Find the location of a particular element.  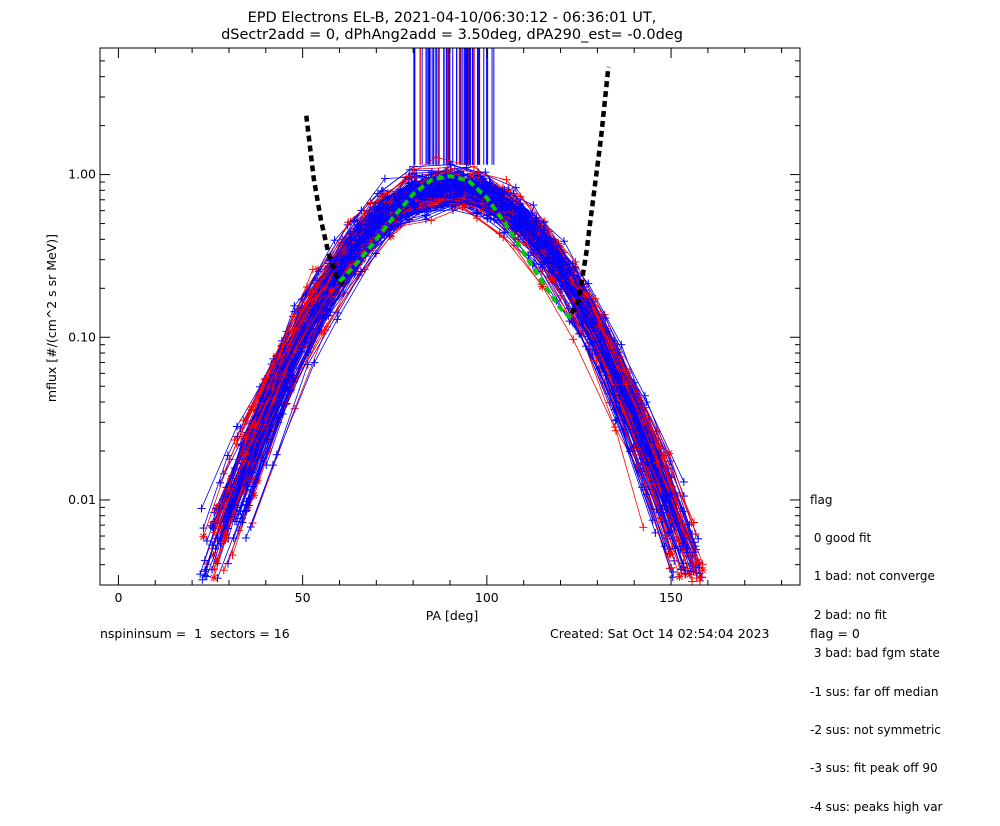

x-tick-label: 0 is located at coordinates (118, 597).